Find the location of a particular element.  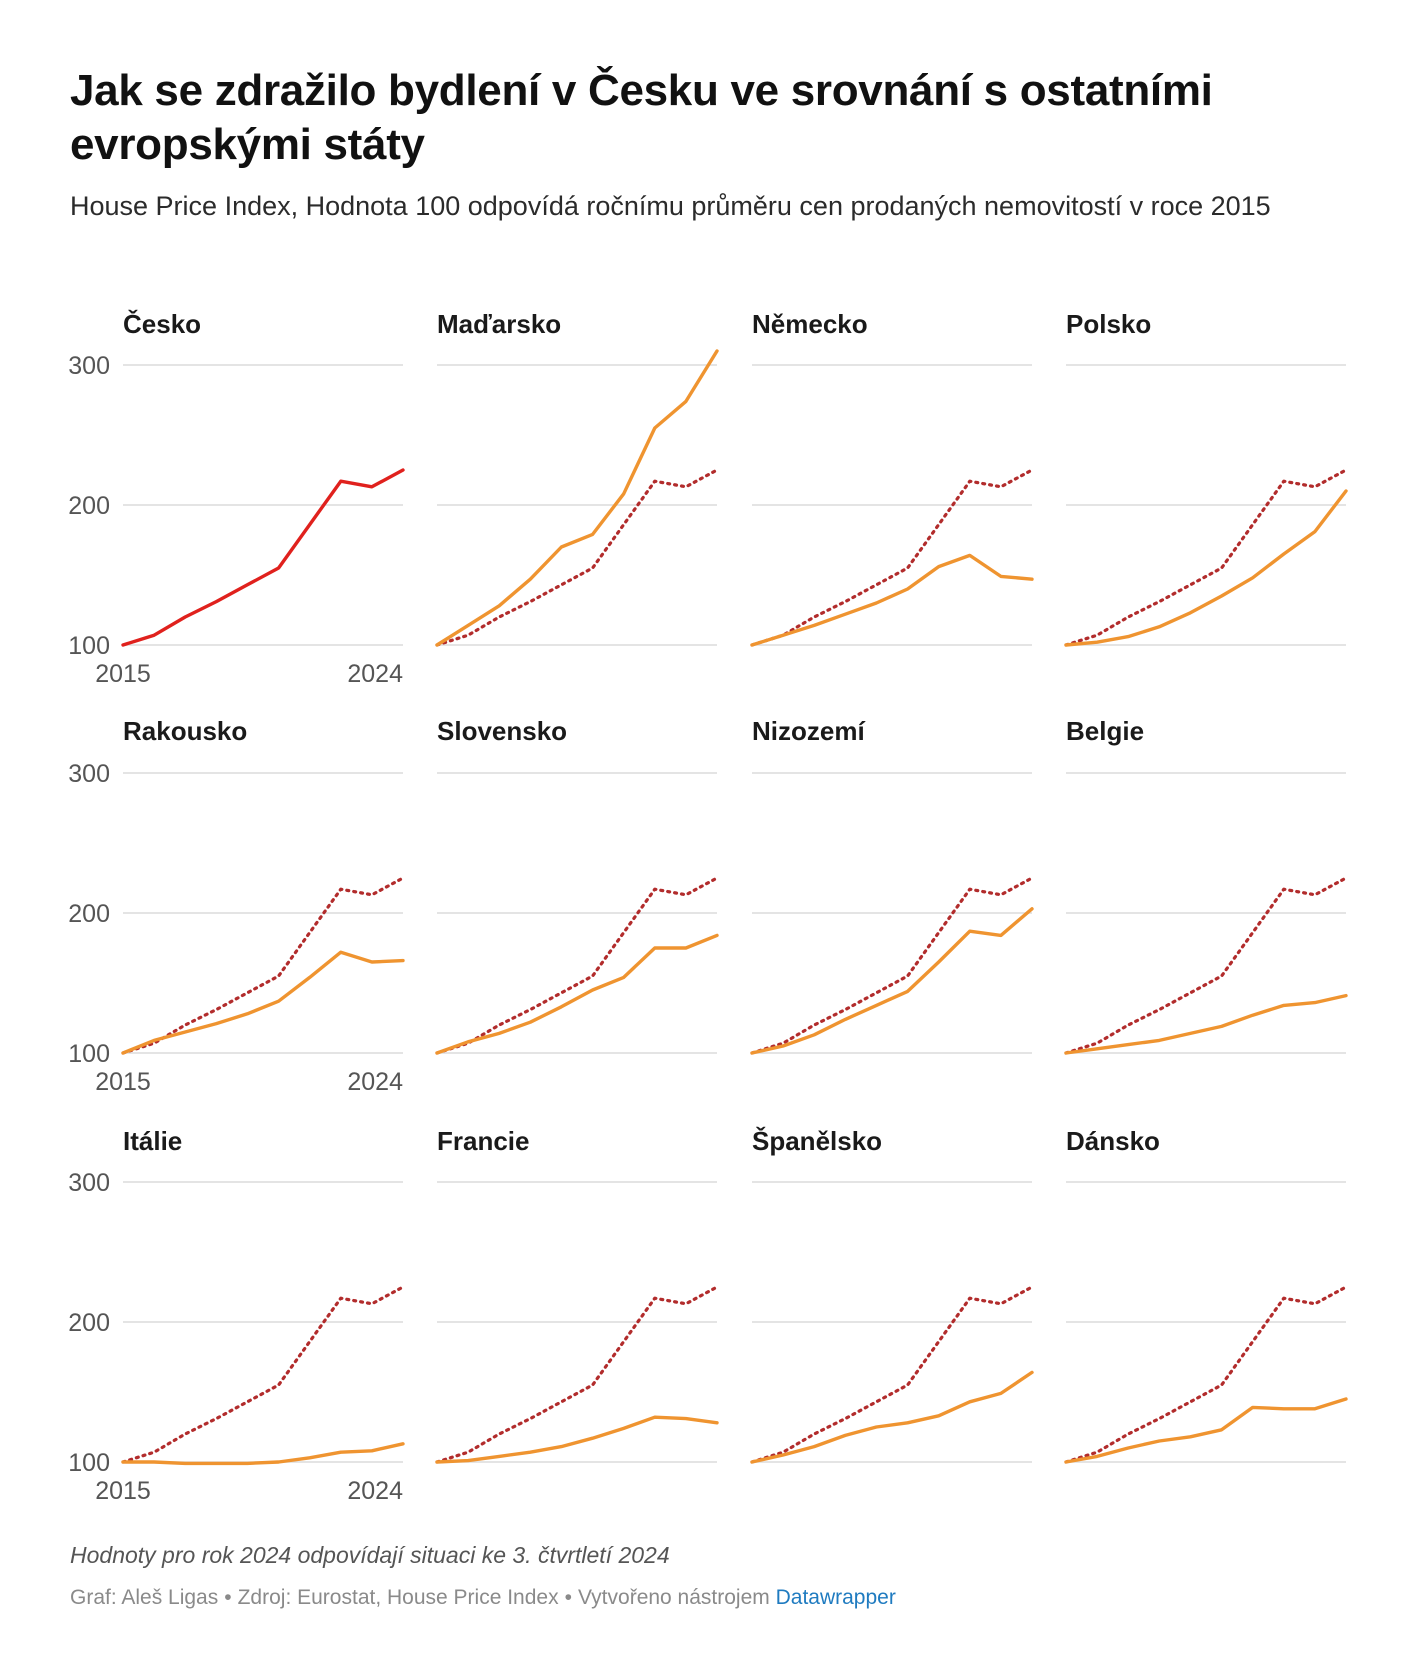

panel-title: Slovensko is located at coordinates (502, 731).